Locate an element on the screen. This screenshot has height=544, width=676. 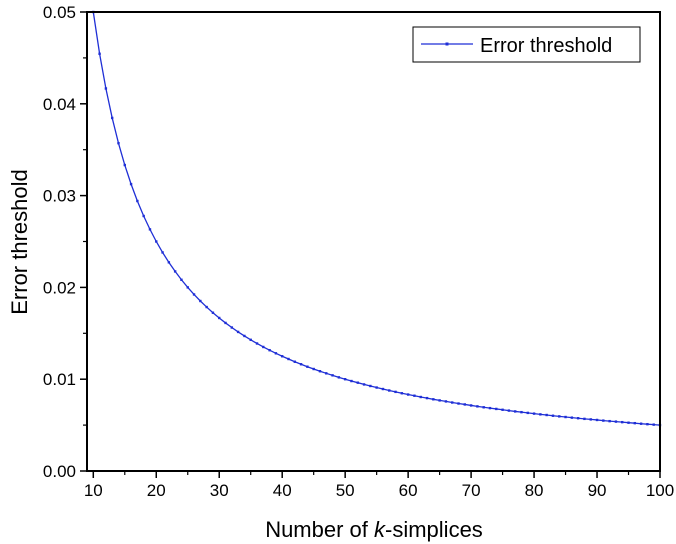
y-tick-label: 0.04 is located at coordinates (59, 104).